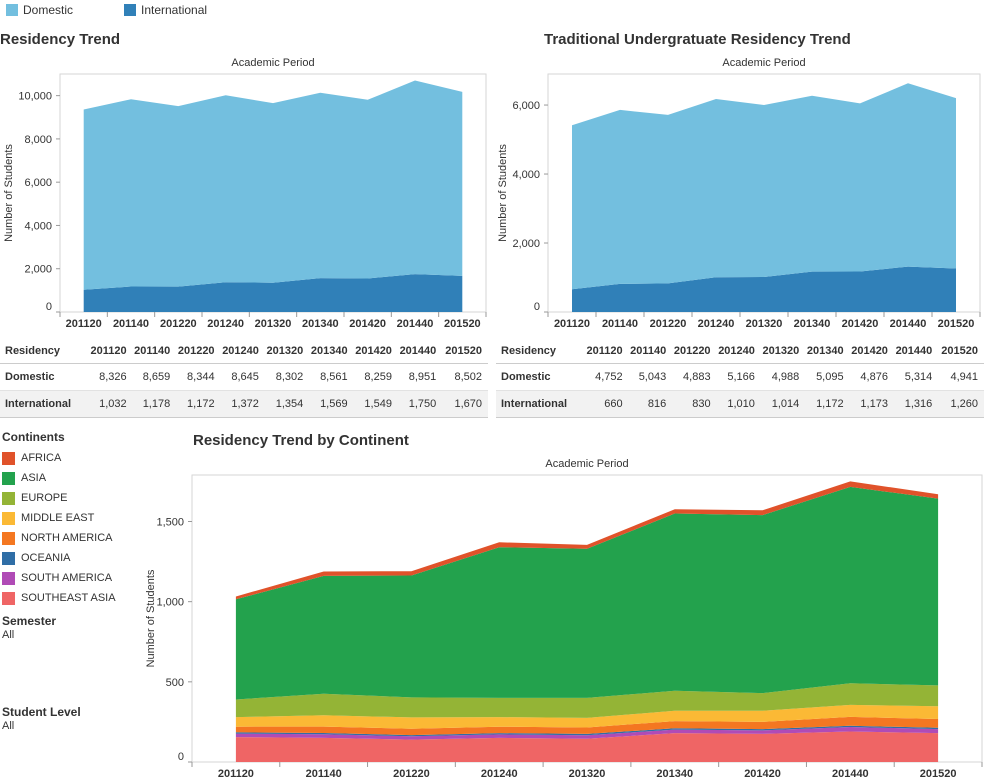 The image size is (984, 784). Describe the element at coordinates (272, 63) in the screenshot. I see `x-axis-title: Academic Period` at that location.